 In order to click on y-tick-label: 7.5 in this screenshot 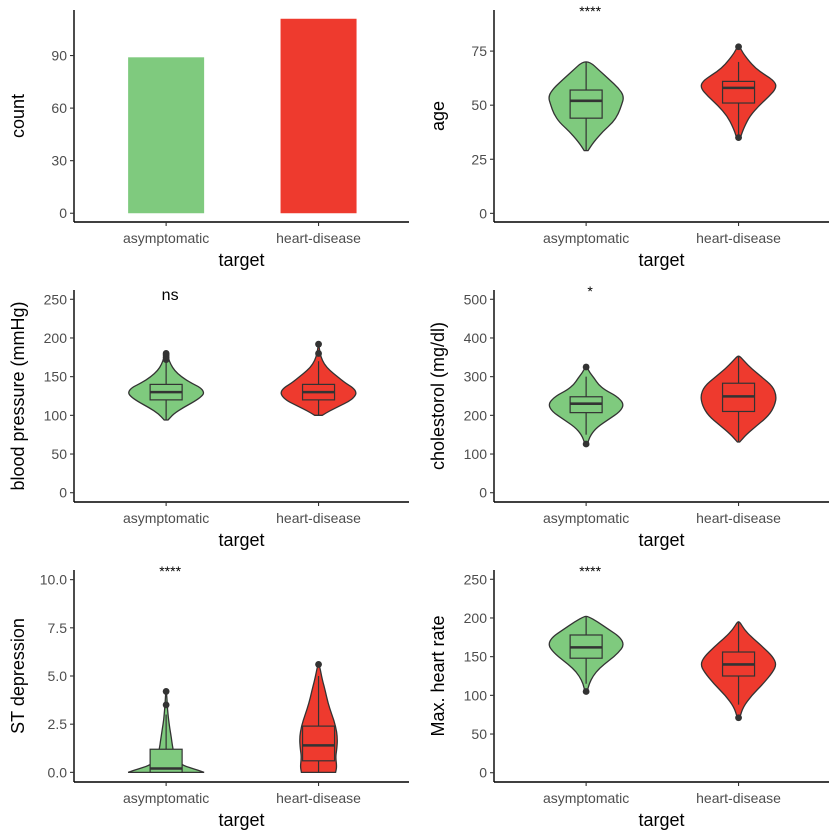, I will do `click(58, 628)`.